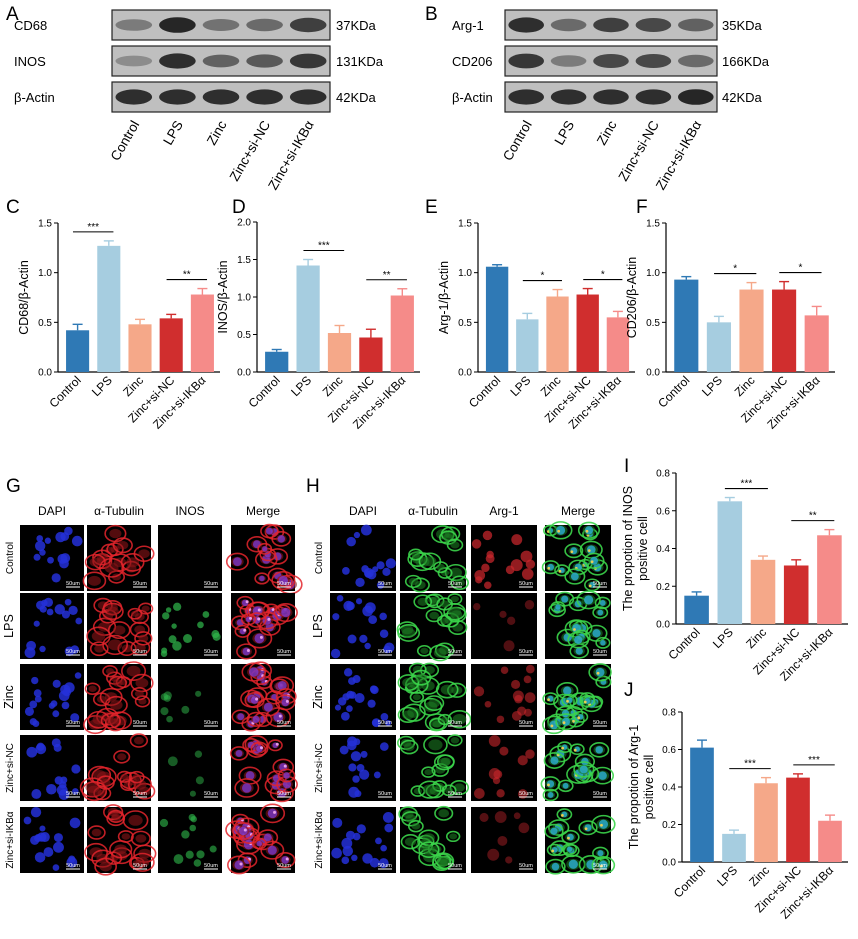  I want to click on category-label-zinc: Zinc, so click(333, 386).